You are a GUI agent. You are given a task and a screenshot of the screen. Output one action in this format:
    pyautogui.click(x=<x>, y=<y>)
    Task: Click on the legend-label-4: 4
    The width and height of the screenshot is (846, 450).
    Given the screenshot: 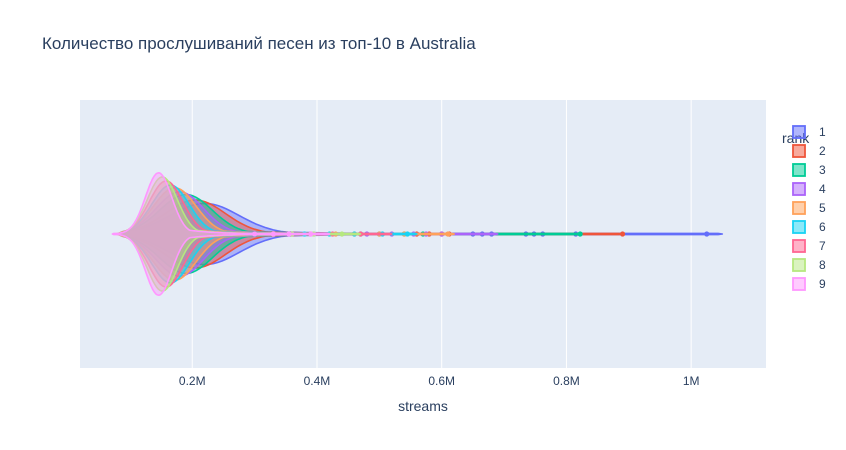 What is the action you would take?
    pyautogui.click(x=822, y=189)
    